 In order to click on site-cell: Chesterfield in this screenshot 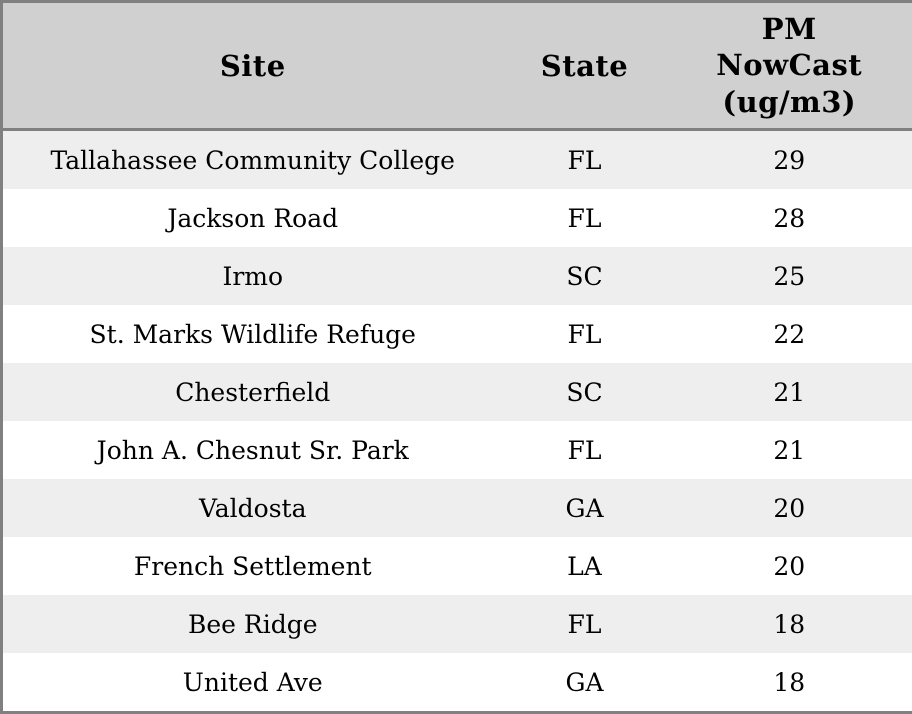, I will do `click(252, 392)`.